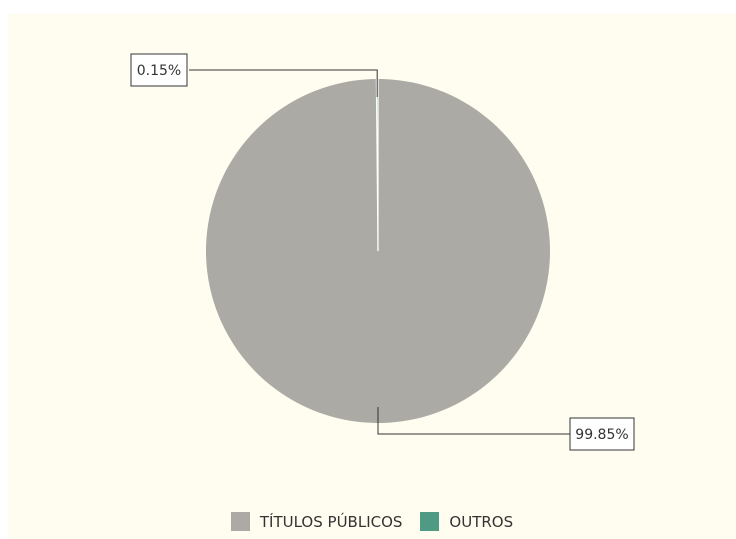 The height and width of the screenshot is (539, 736). I want to click on data-label-titulos-publicos-box, so click(602, 434).